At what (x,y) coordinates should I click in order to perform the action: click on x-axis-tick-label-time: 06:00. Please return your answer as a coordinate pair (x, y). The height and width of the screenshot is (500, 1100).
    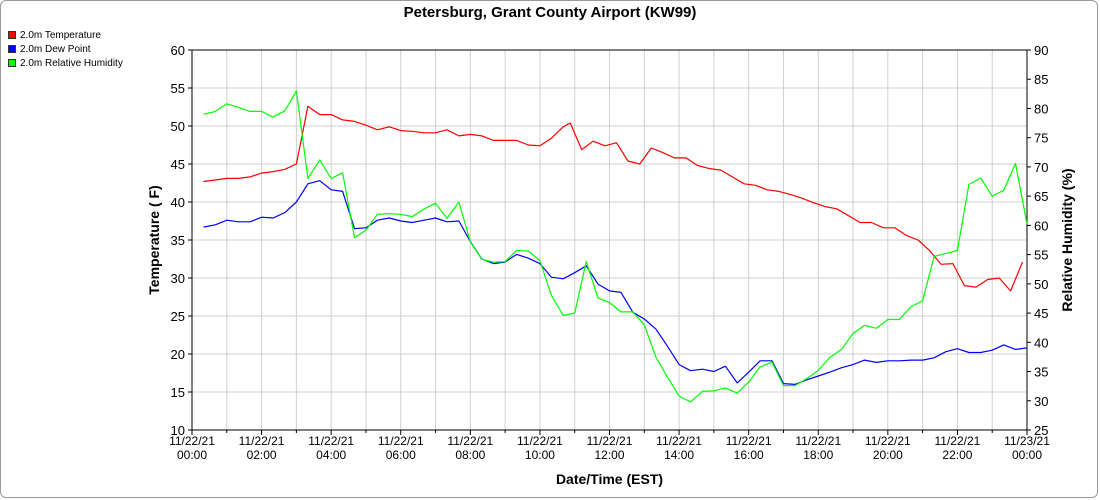
    Looking at the image, I should click on (401, 455).